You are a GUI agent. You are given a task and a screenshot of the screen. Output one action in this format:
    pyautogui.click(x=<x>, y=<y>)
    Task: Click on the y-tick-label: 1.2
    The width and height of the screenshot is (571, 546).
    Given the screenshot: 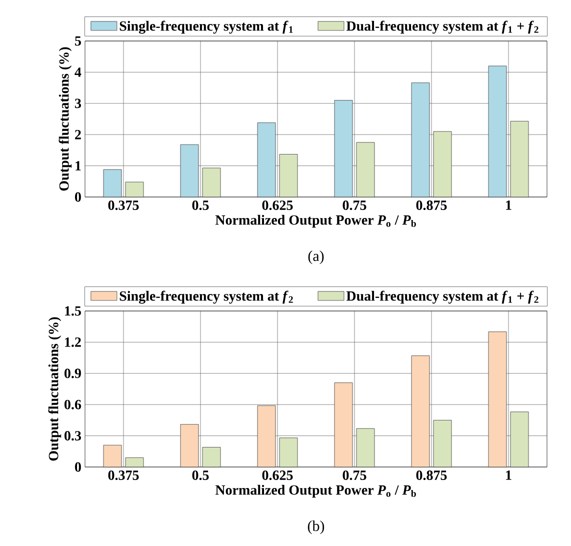 What is the action you would take?
    pyautogui.click(x=73, y=342)
    